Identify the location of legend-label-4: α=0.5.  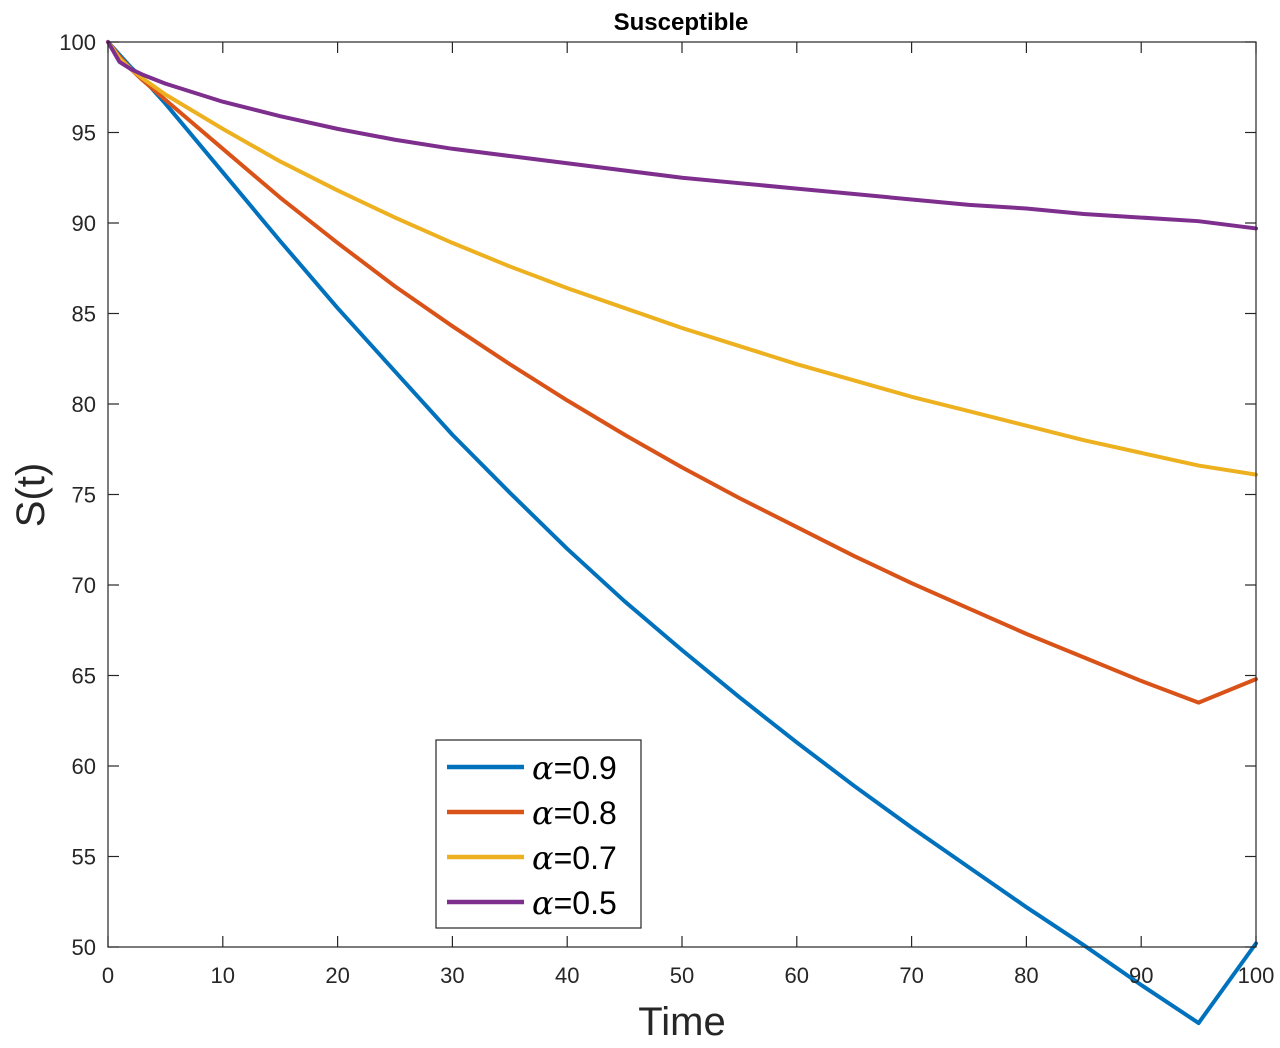
(574, 903).